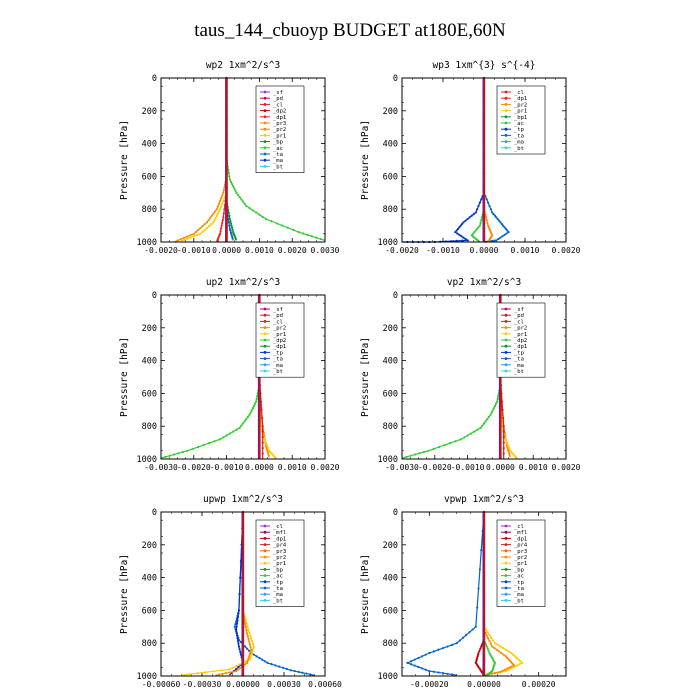  I want to click on legend-label: _pr3, so click(279, 124).